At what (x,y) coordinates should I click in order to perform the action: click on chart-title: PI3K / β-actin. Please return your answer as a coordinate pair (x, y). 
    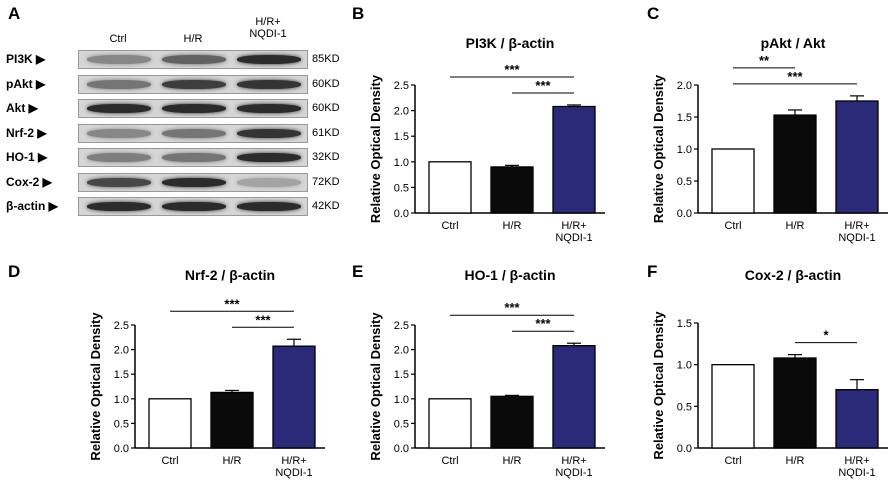
    Looking at the image, I should click on (510, 43).